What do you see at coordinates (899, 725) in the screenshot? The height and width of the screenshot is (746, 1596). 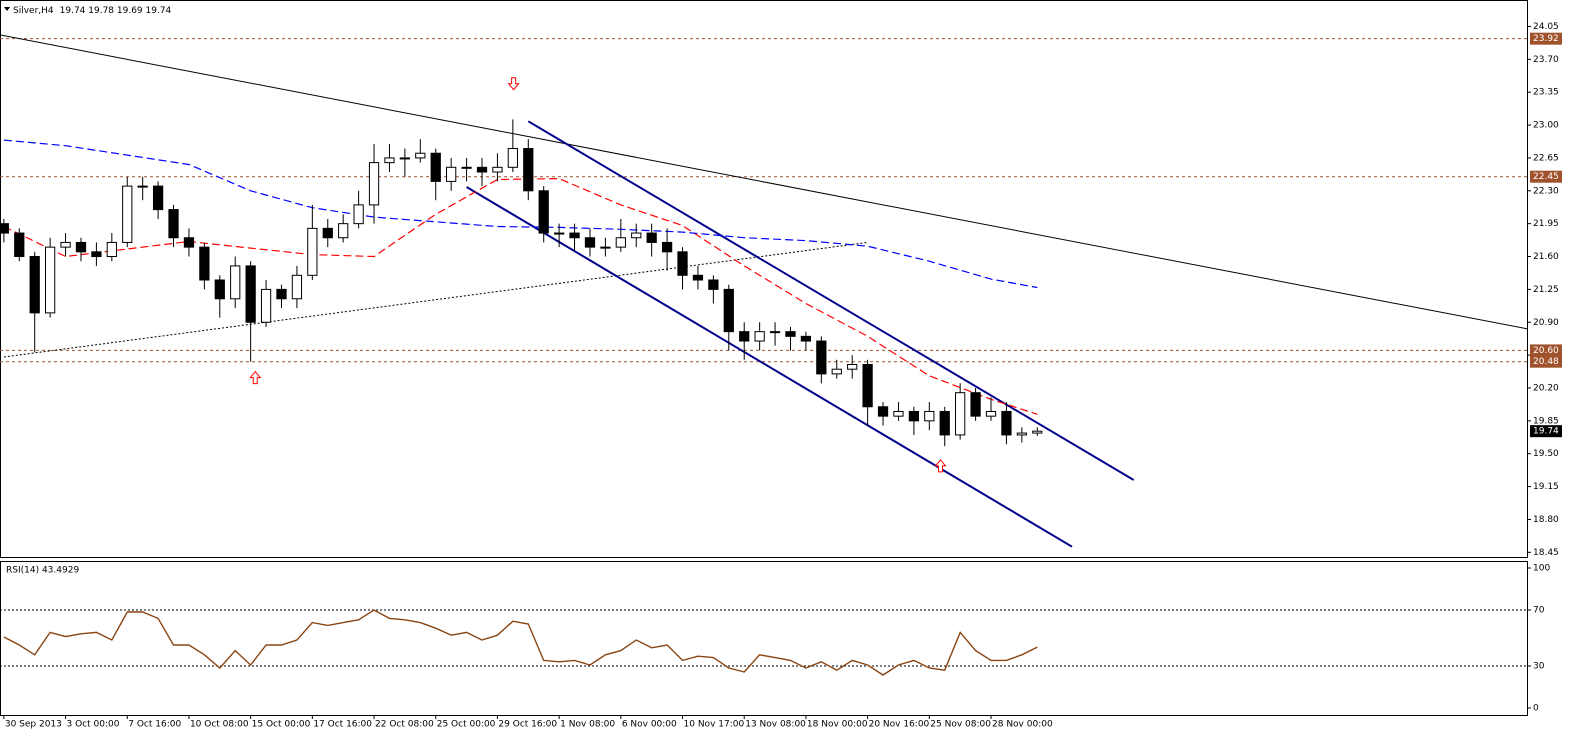 I see `x-tick-label: 20 Nov 16:00` at bounding box center [899, 725].